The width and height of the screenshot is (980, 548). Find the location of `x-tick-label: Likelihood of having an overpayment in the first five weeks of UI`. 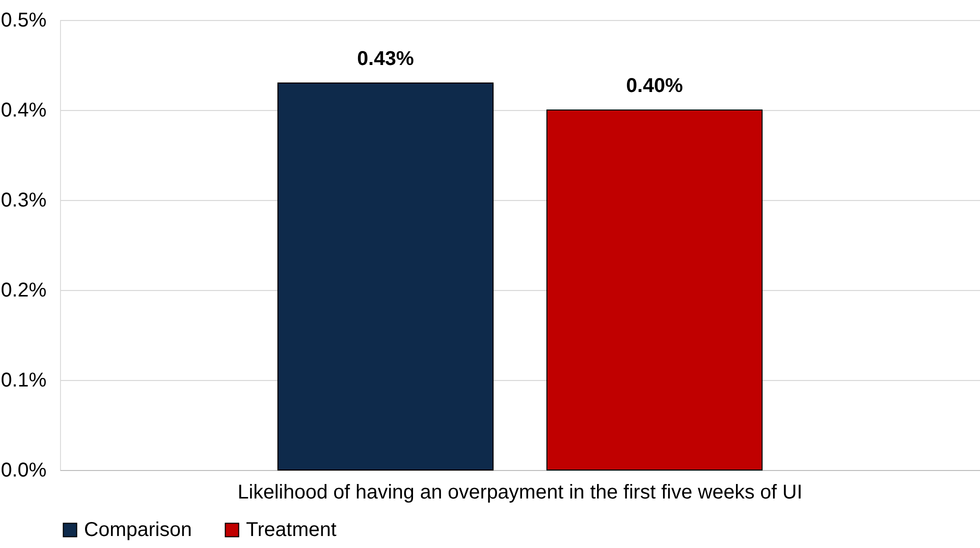

x-tick-label: Likelihood of having an overpayment in the first five weeks of UI is located at coordinates (520, 493).